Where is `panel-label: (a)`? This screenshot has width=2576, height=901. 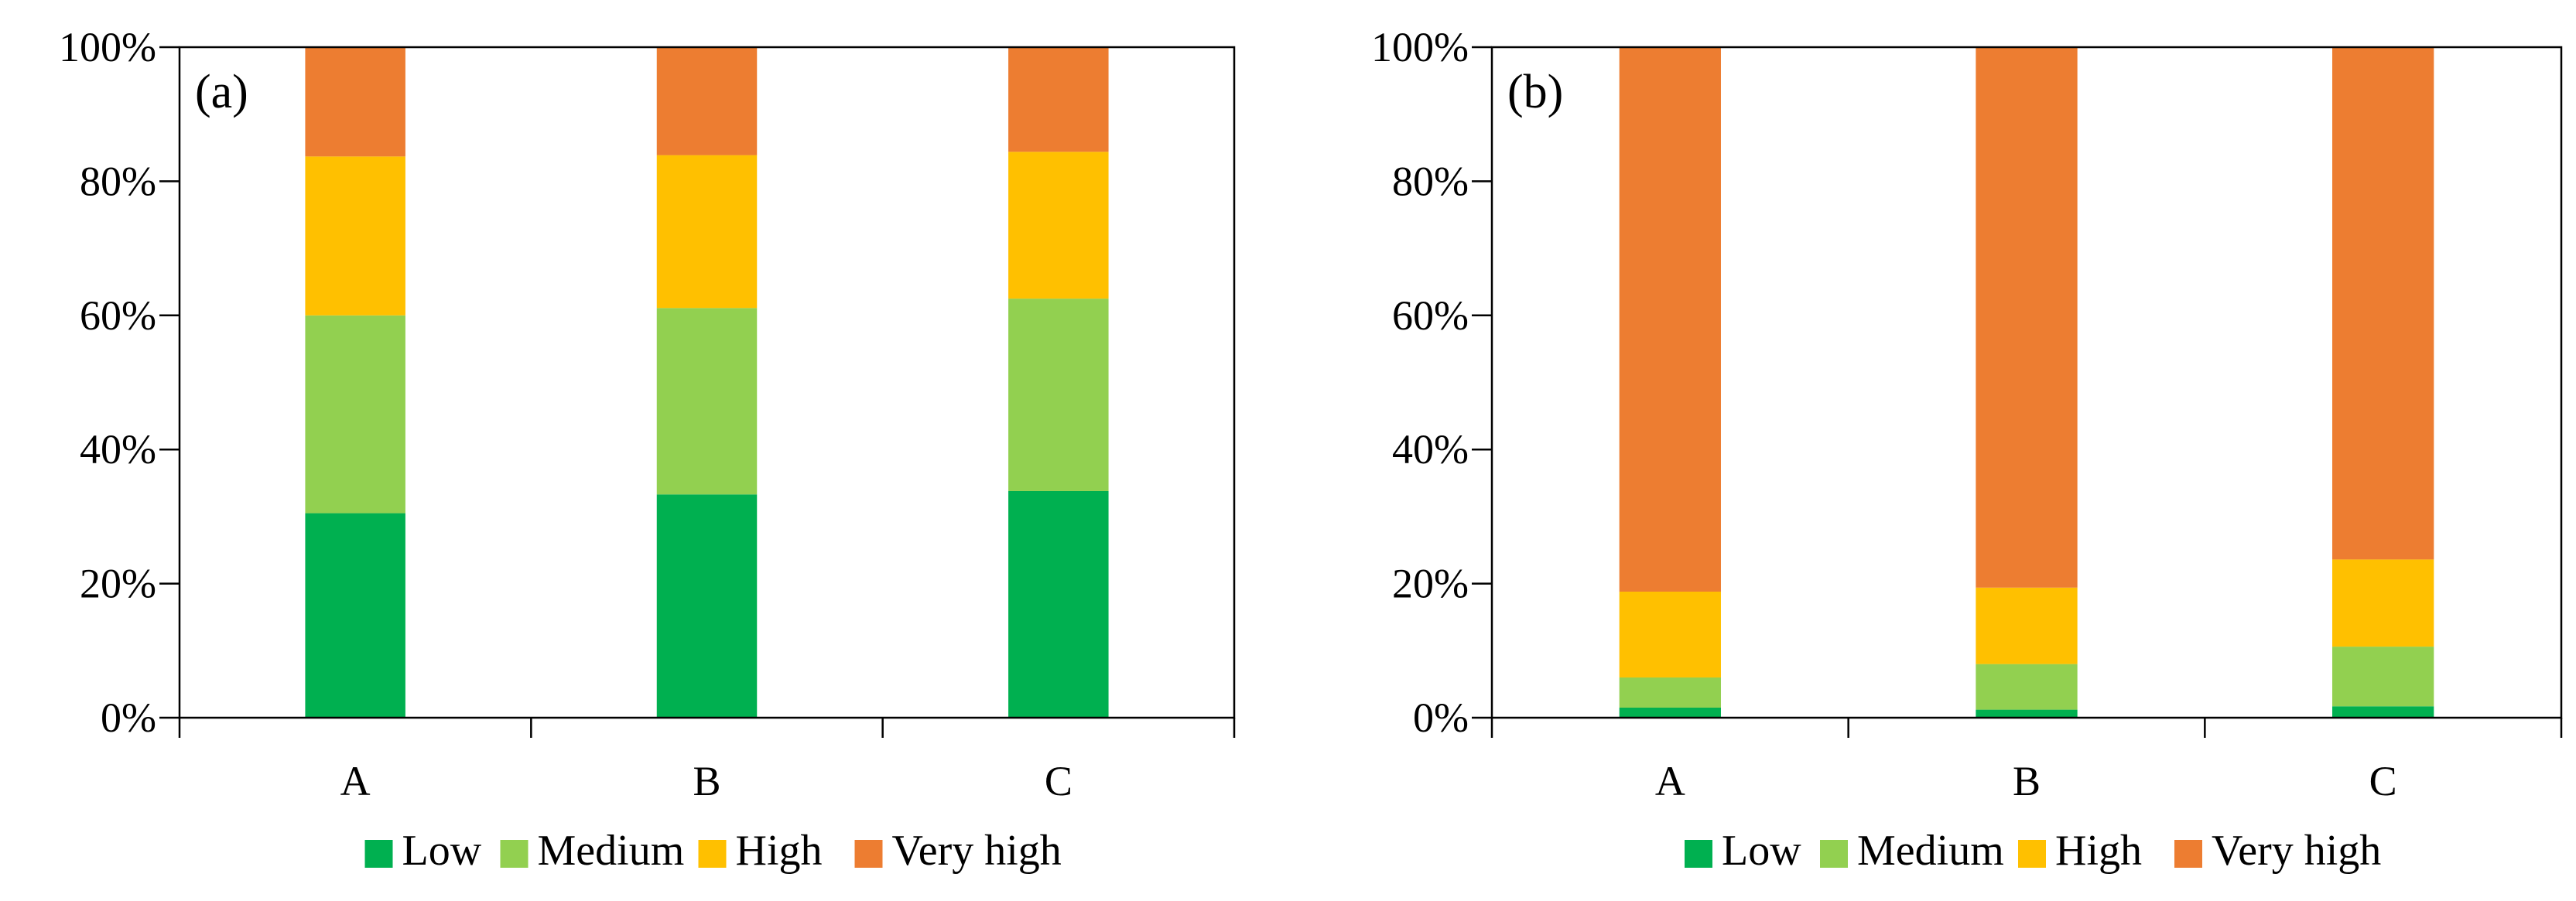 panel-label: (a) is located at coordinates (221, 92).